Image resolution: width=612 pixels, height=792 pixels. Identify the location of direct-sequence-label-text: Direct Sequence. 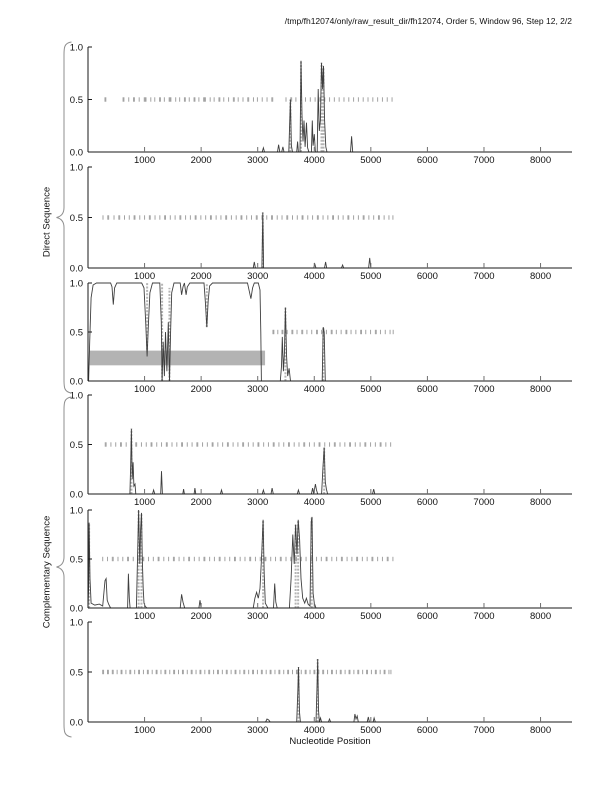
(47, 222).